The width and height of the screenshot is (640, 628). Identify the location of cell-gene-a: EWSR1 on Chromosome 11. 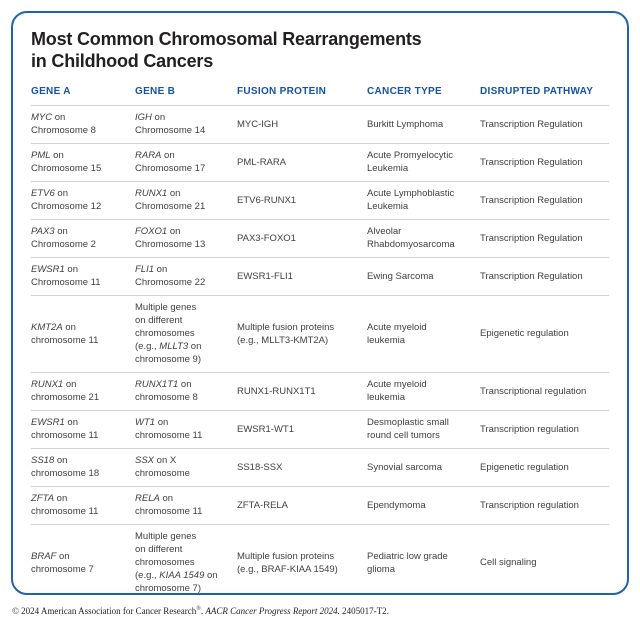
(66, 276).